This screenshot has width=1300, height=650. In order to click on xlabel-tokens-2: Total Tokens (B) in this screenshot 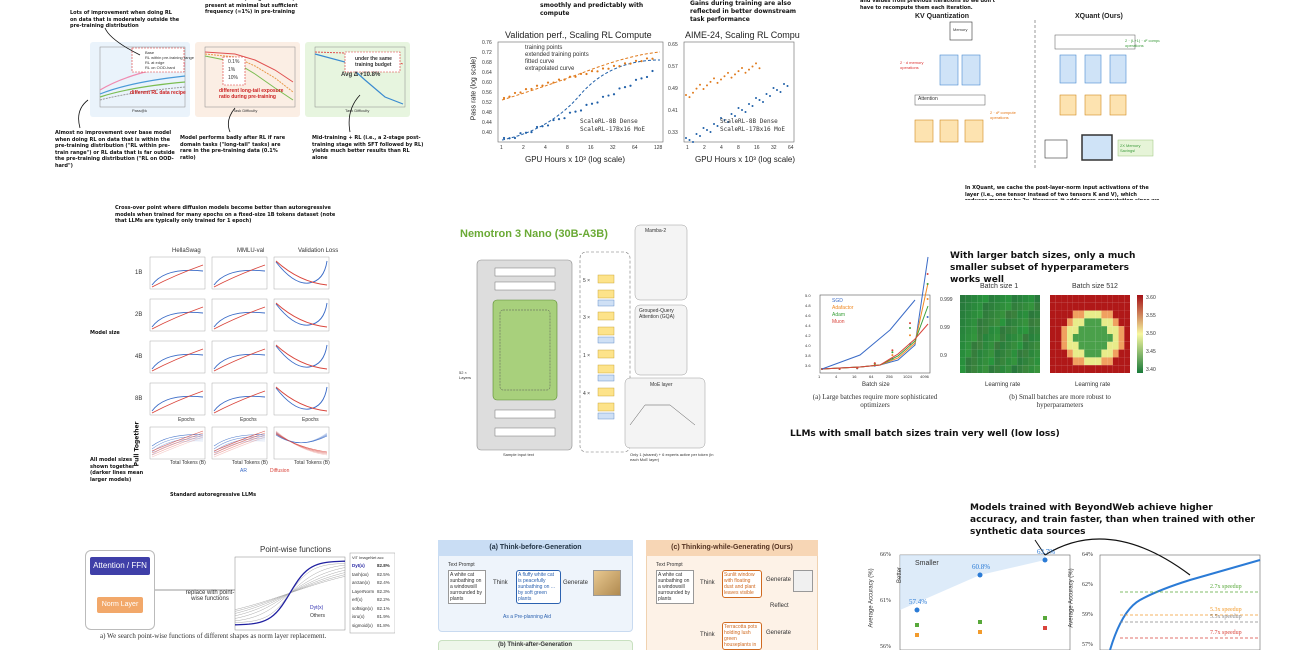, I will do `click(312, 463)`.